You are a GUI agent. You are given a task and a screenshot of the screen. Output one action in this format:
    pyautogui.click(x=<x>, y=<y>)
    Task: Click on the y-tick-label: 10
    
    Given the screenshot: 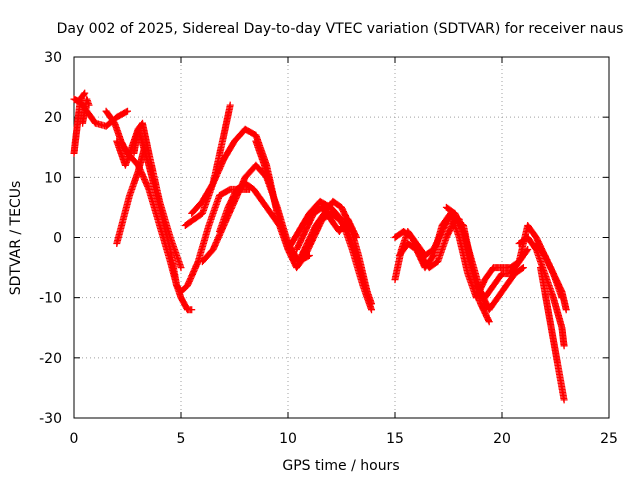 What is the action you would take?
    pyautogui.click(x=53, y=178)
    